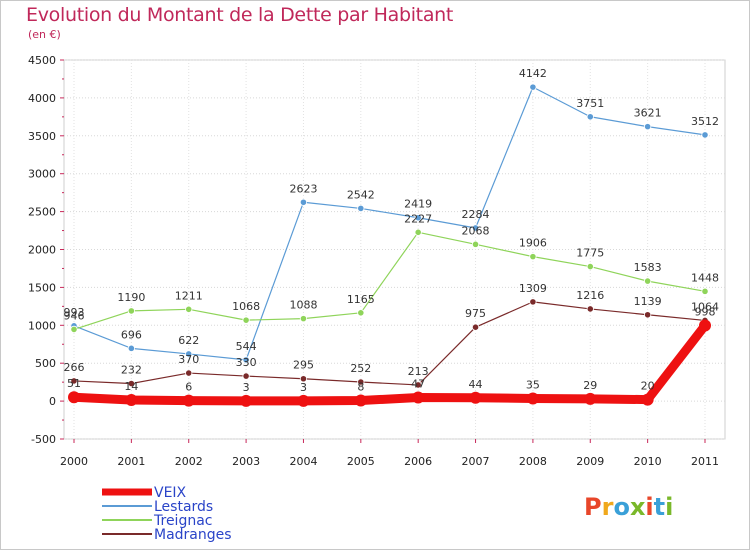  I want to click on y-tick-label: -500, so click(43, 439).